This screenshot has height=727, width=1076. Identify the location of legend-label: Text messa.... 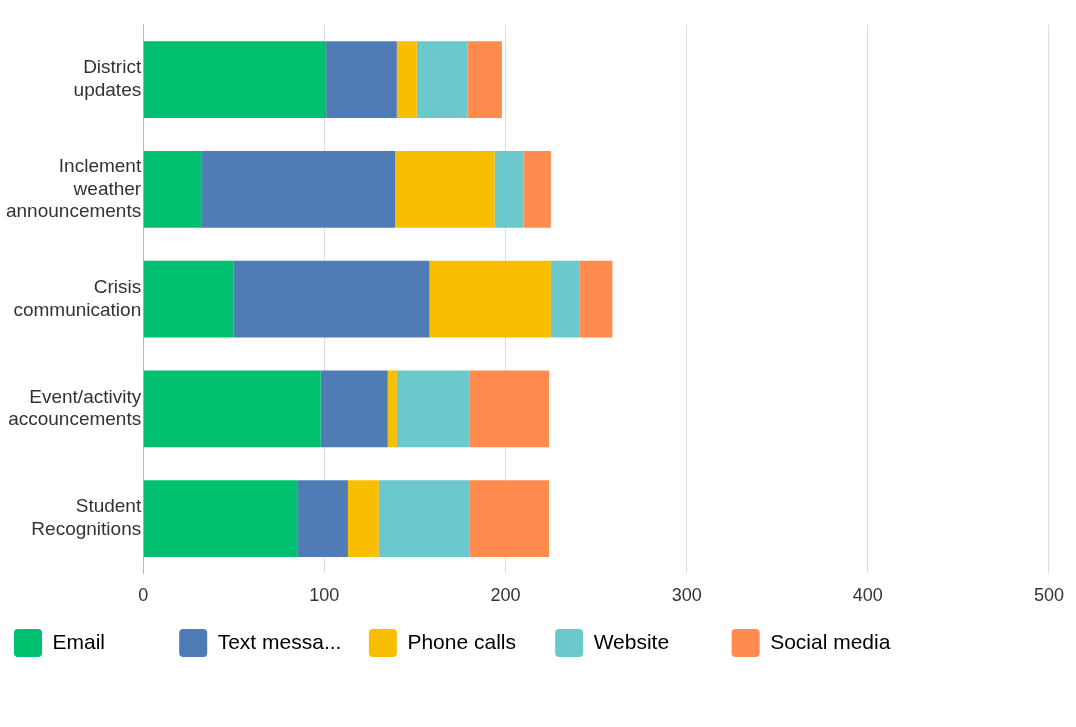
(288, 641).